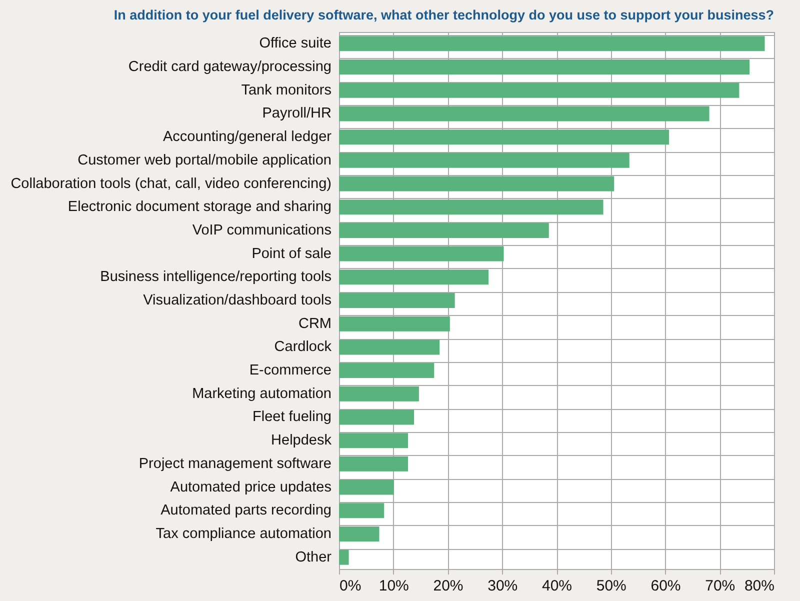 The height and width of the screenshot is (601, 800). Describe the element at coordinates (237, 300) in the screenshot. I see `y-tick-label: Visualization/dashboard tools` at that location.